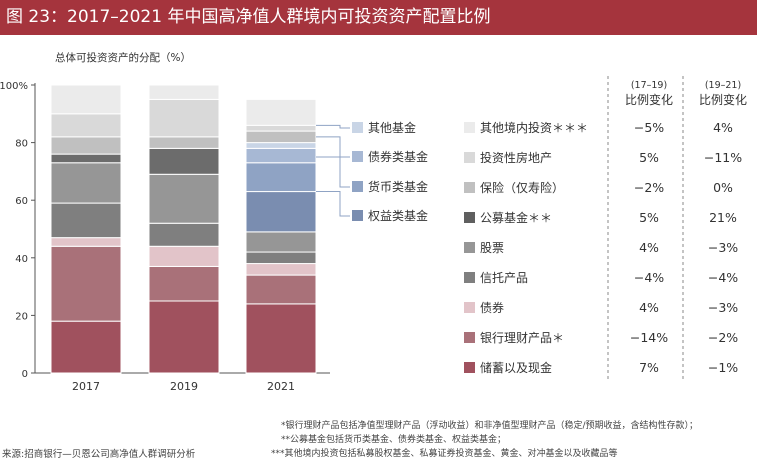 The height and width of the screenshot is (472, 757). I want to click on table-row-label: 储蓄以及现金, so click(516, 367).